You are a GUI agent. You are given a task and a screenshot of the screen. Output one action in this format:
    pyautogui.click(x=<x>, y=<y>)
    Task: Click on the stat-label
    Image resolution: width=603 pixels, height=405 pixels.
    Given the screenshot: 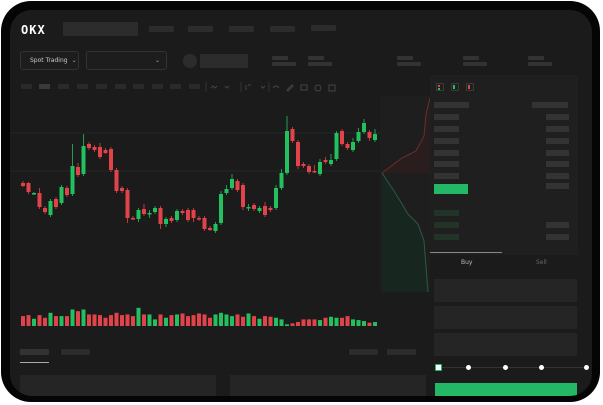 What is the action you would take?
    pyautogui.click(x=316, y=58)
    